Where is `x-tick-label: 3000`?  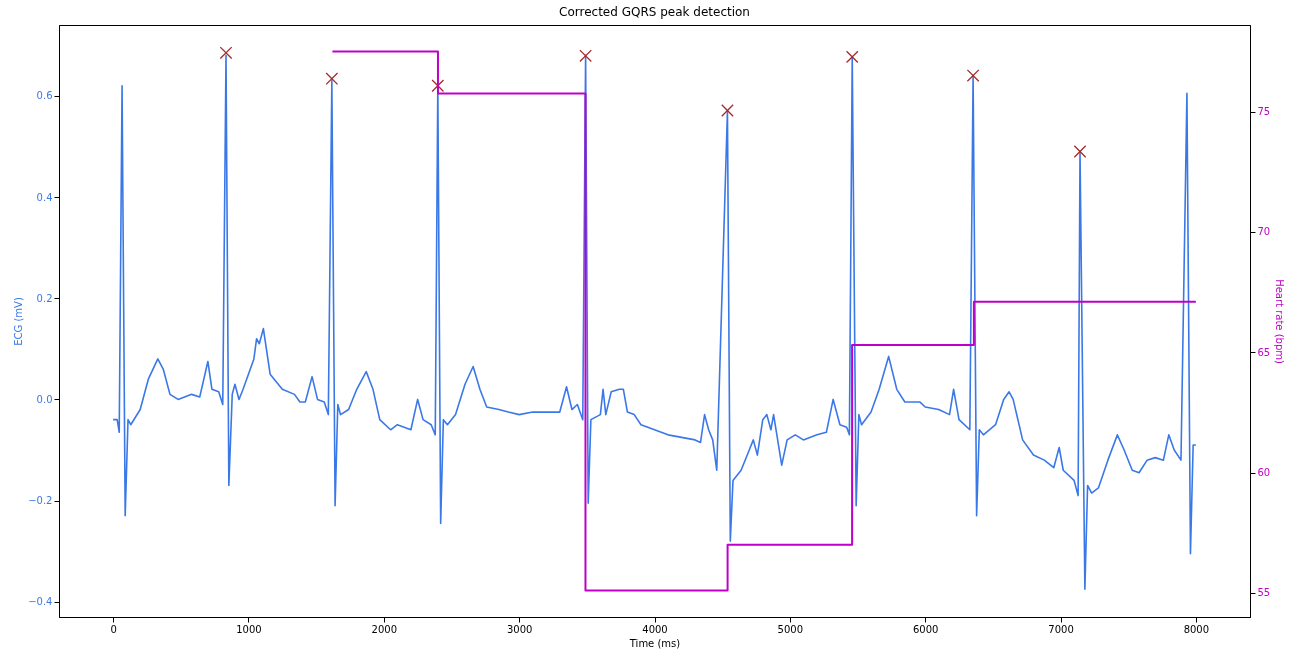 x-tick-label: 3000 is located at coordinates (519, 629).